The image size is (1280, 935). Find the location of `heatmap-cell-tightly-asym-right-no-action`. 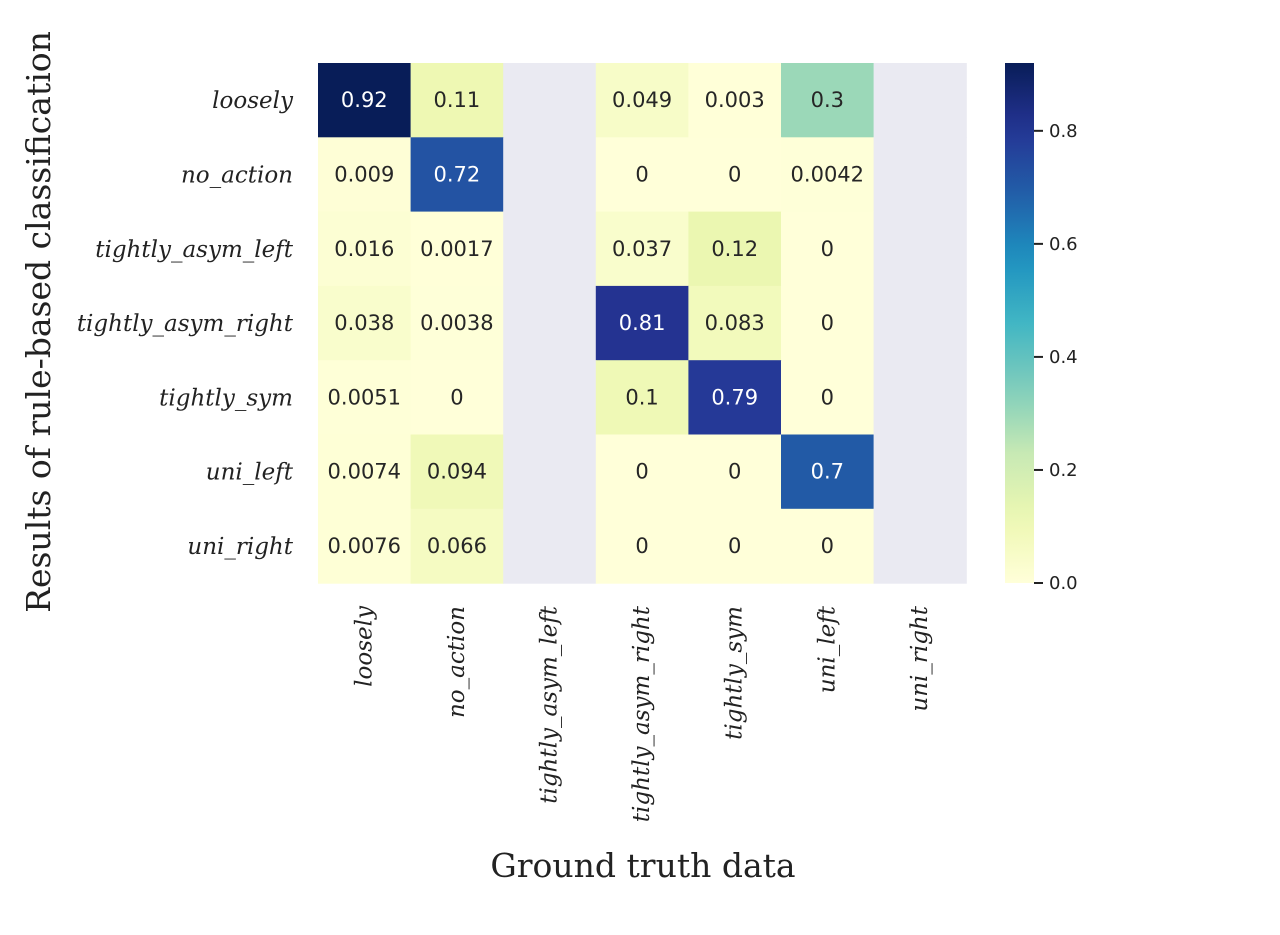

heatmap-cell-tightly-asym-right-no-action is located at coordinates (457, 323).